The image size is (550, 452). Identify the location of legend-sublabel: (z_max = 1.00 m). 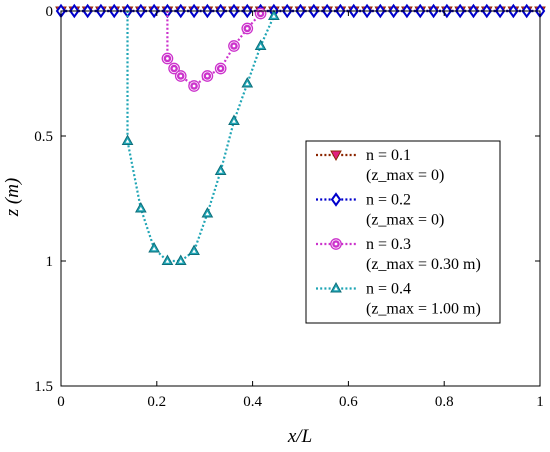
(423, 309).